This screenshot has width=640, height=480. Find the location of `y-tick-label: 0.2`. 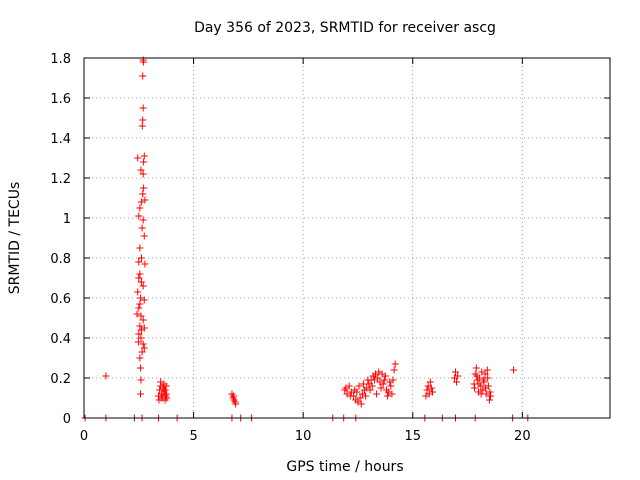

y-tick-label: 0.2 is located at coordinates (60, 379).